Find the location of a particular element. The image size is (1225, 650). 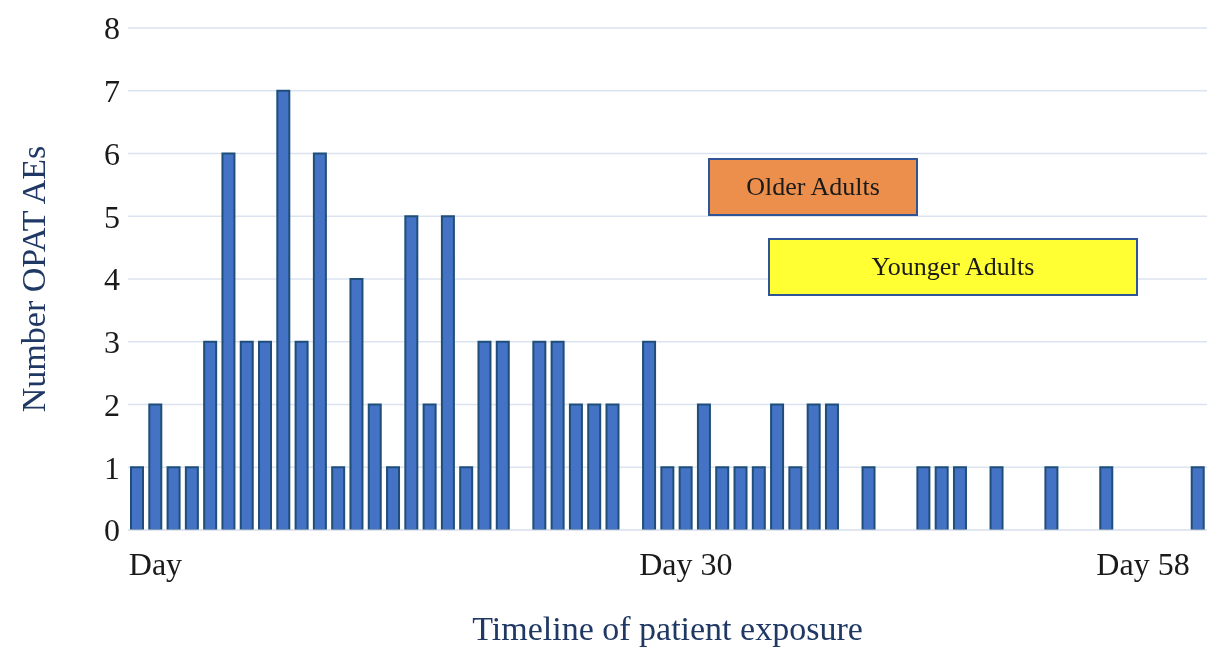

x-tick-label: Day 30 is located at coordinates (686, 563).